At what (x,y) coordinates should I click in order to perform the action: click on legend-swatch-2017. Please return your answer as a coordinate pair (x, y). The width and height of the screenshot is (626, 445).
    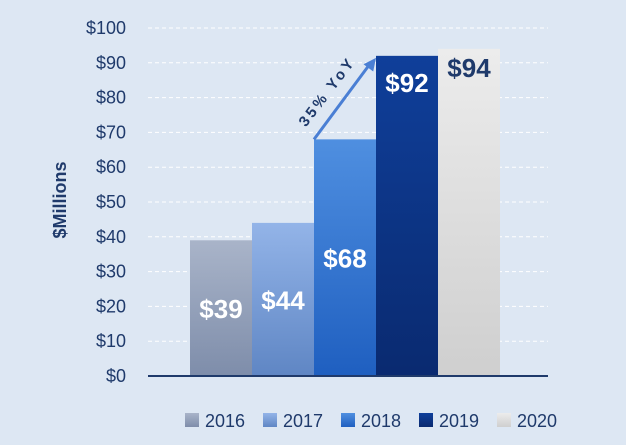
    Looking at the image, I should click on (270, 420).